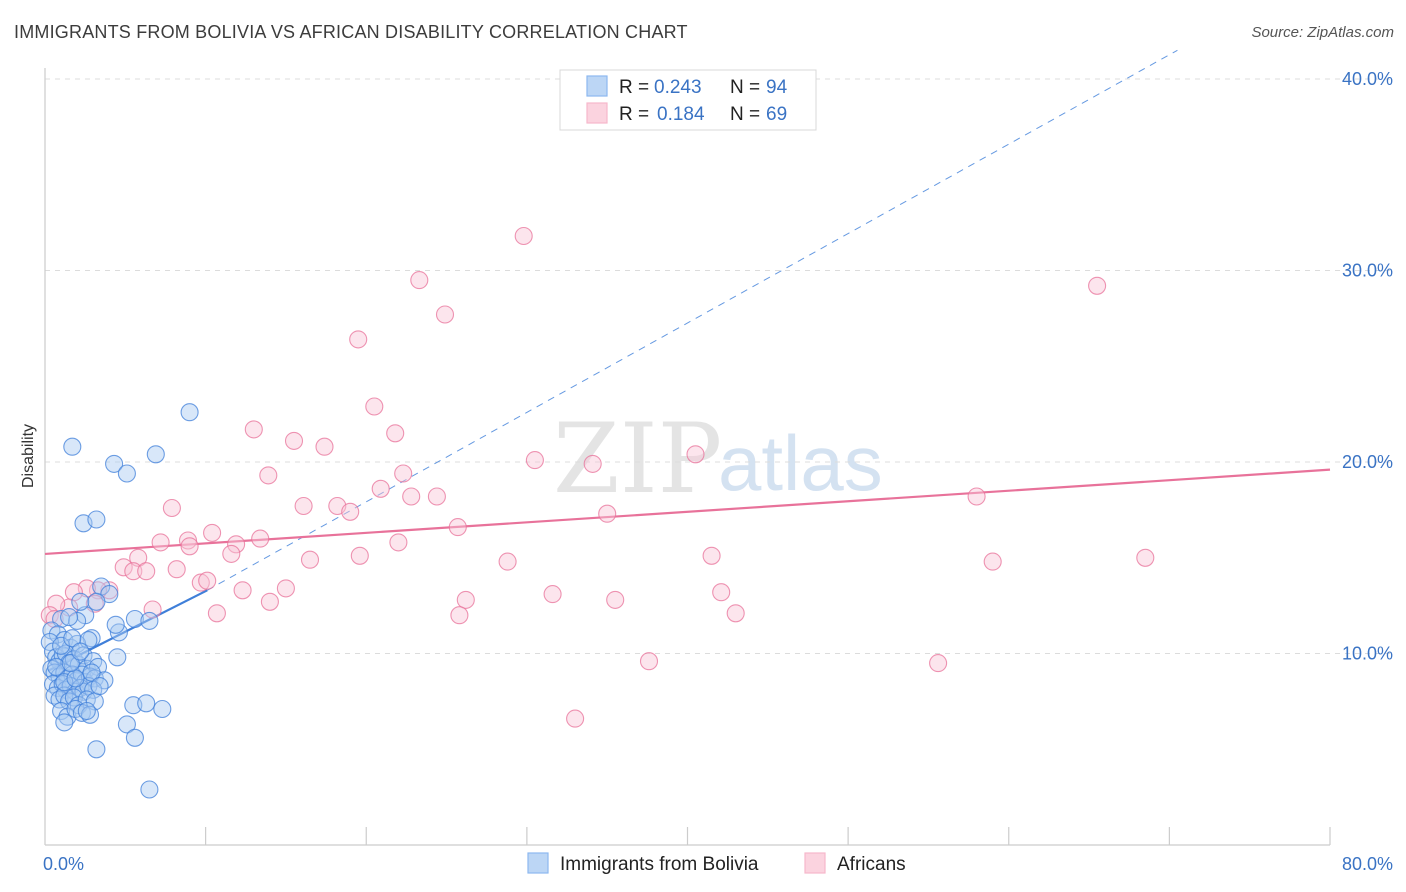  What do you see at coordinates (1367, 79) in the screenshot?
I see `y-tick-label: 40.0%` at bounding box center [1367, 79].